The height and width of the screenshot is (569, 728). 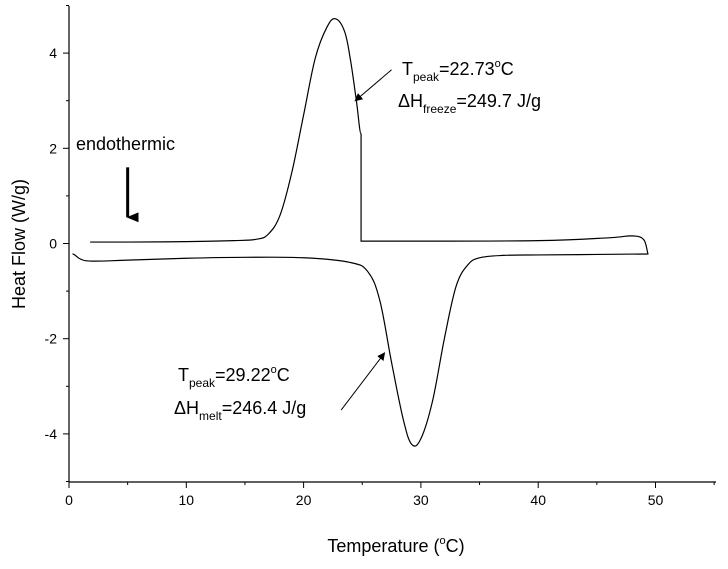 I want to click on y-tick-label: -2, so click(x=51, y=339).